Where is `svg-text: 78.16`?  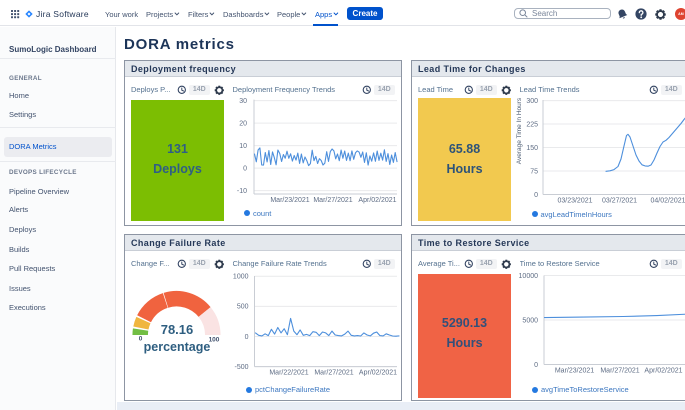 svg-text: 78.16 is located at coordinates (177, 329).